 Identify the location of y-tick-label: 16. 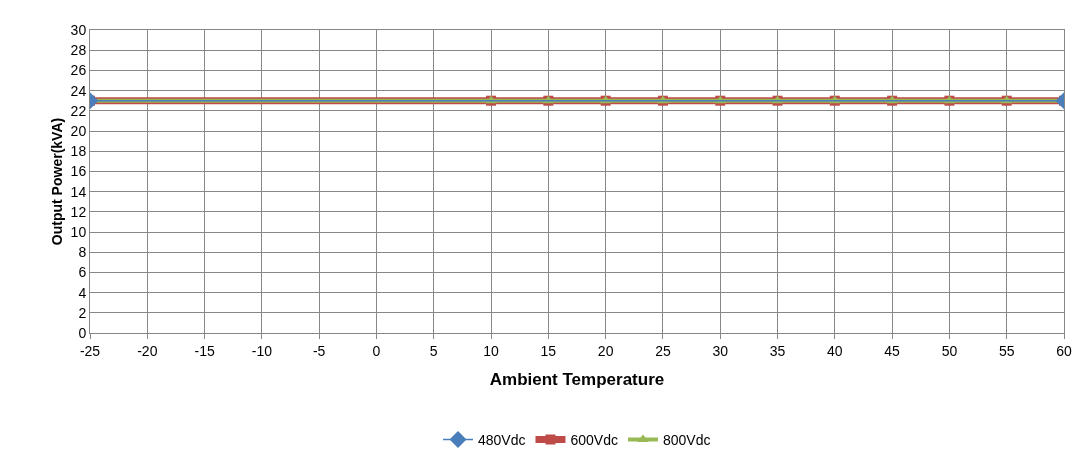
(78, 171).